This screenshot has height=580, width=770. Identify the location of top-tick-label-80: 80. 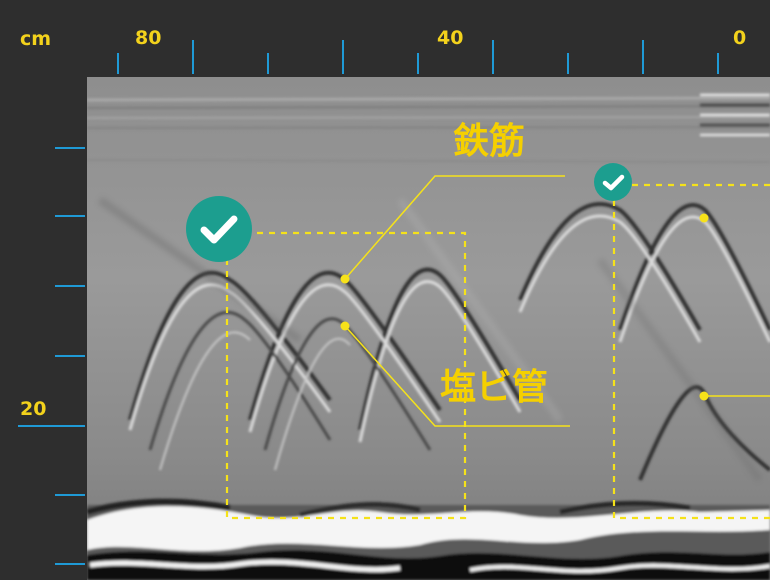
(148, 38).